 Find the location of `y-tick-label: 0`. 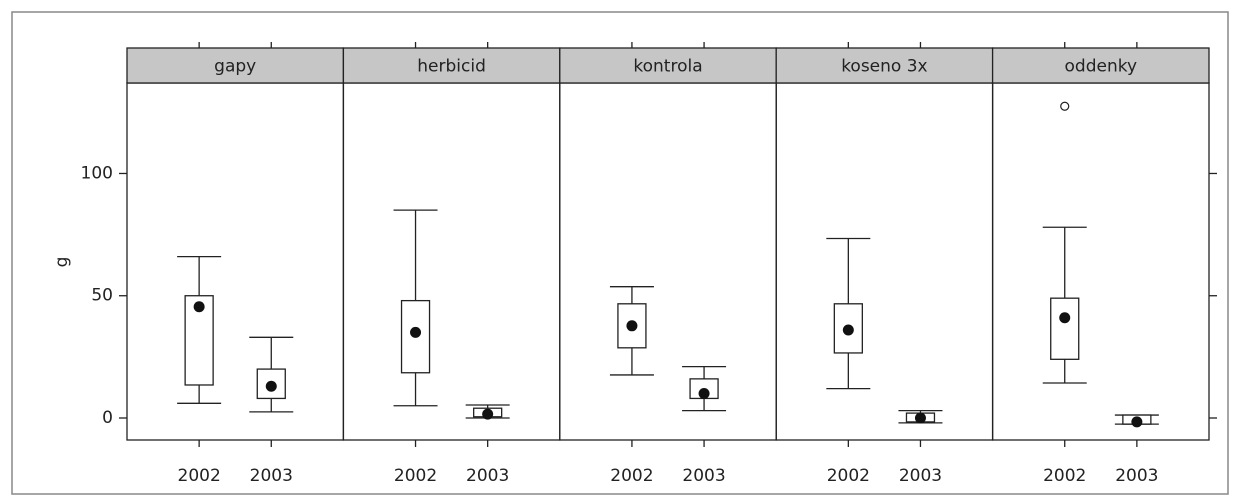

y-tick-label: 0 is located at coordinates (107, 418).